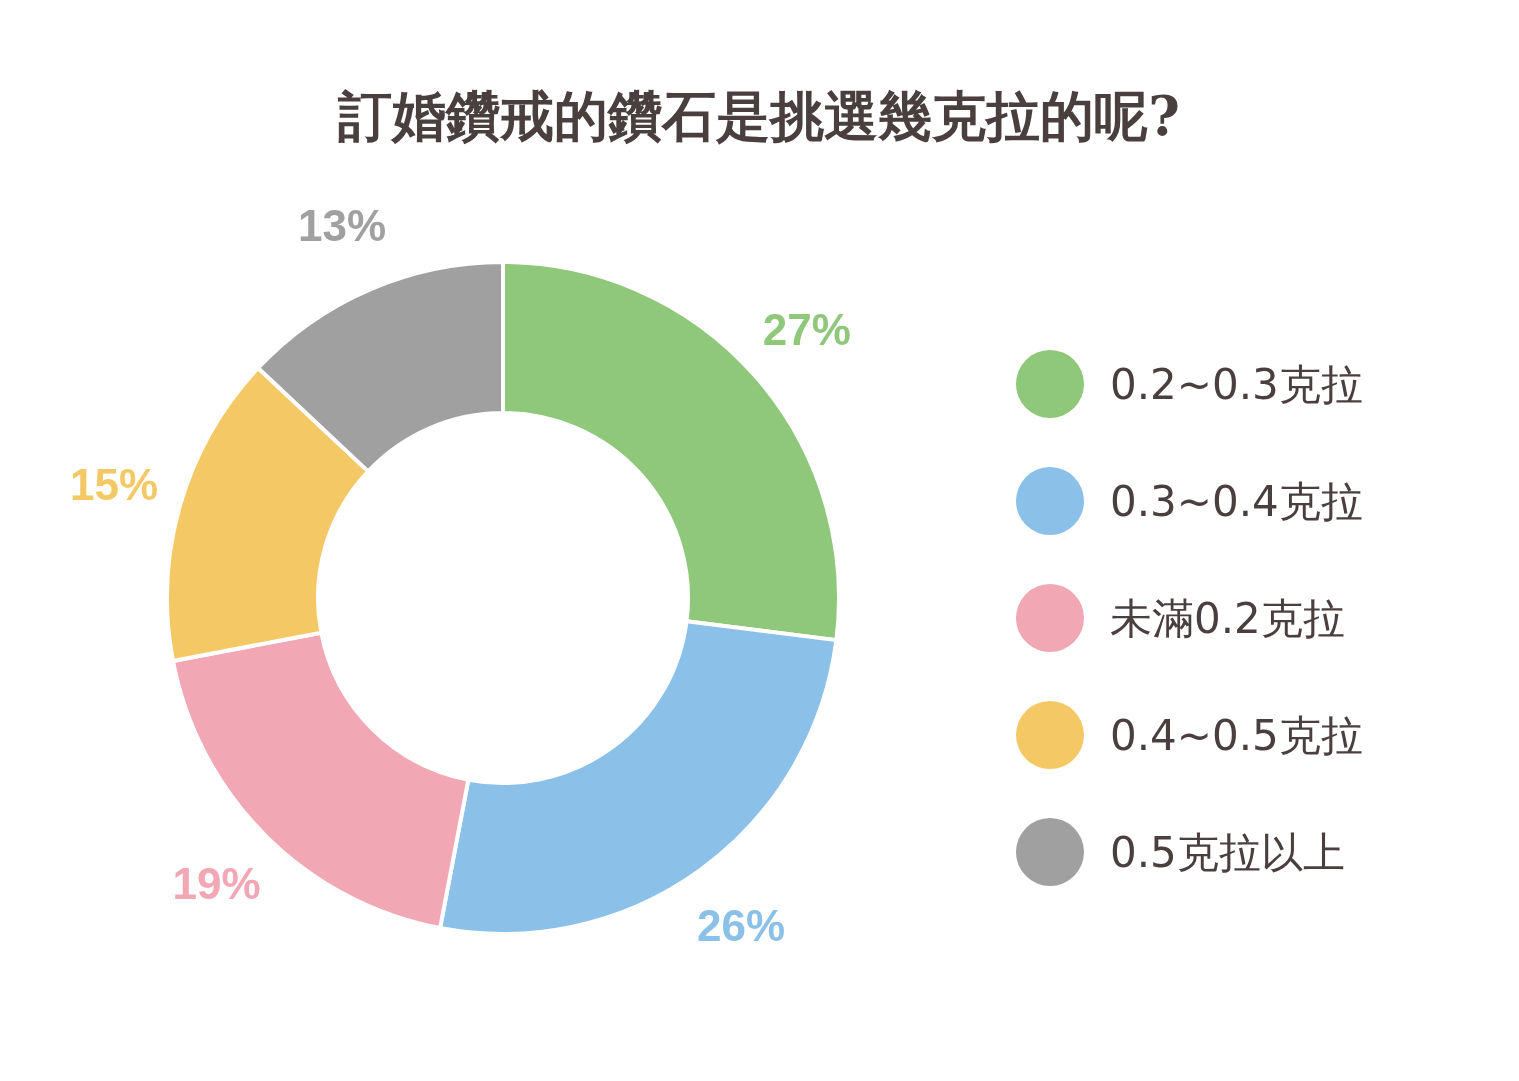 Image resolution: width=1519 pixels, height=1081 pixels. Describe the element at coordinates (806, 330) in the screenshot. I see `data-label: 27%` at that location.